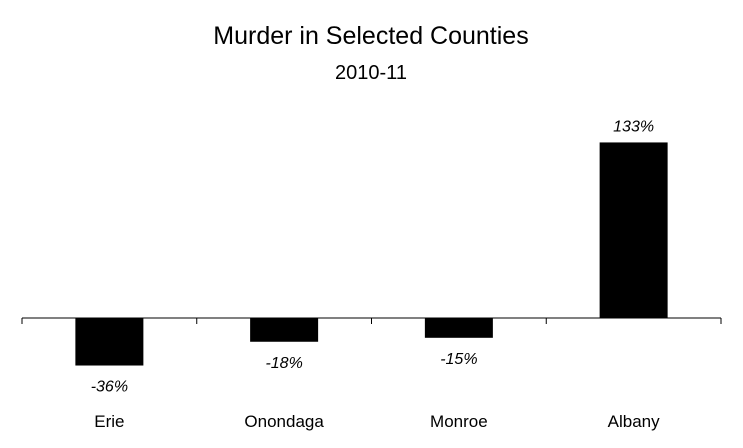  I want to click on category-labels-group: Erie Onondaga Monroe Albany, so click(377, 421).